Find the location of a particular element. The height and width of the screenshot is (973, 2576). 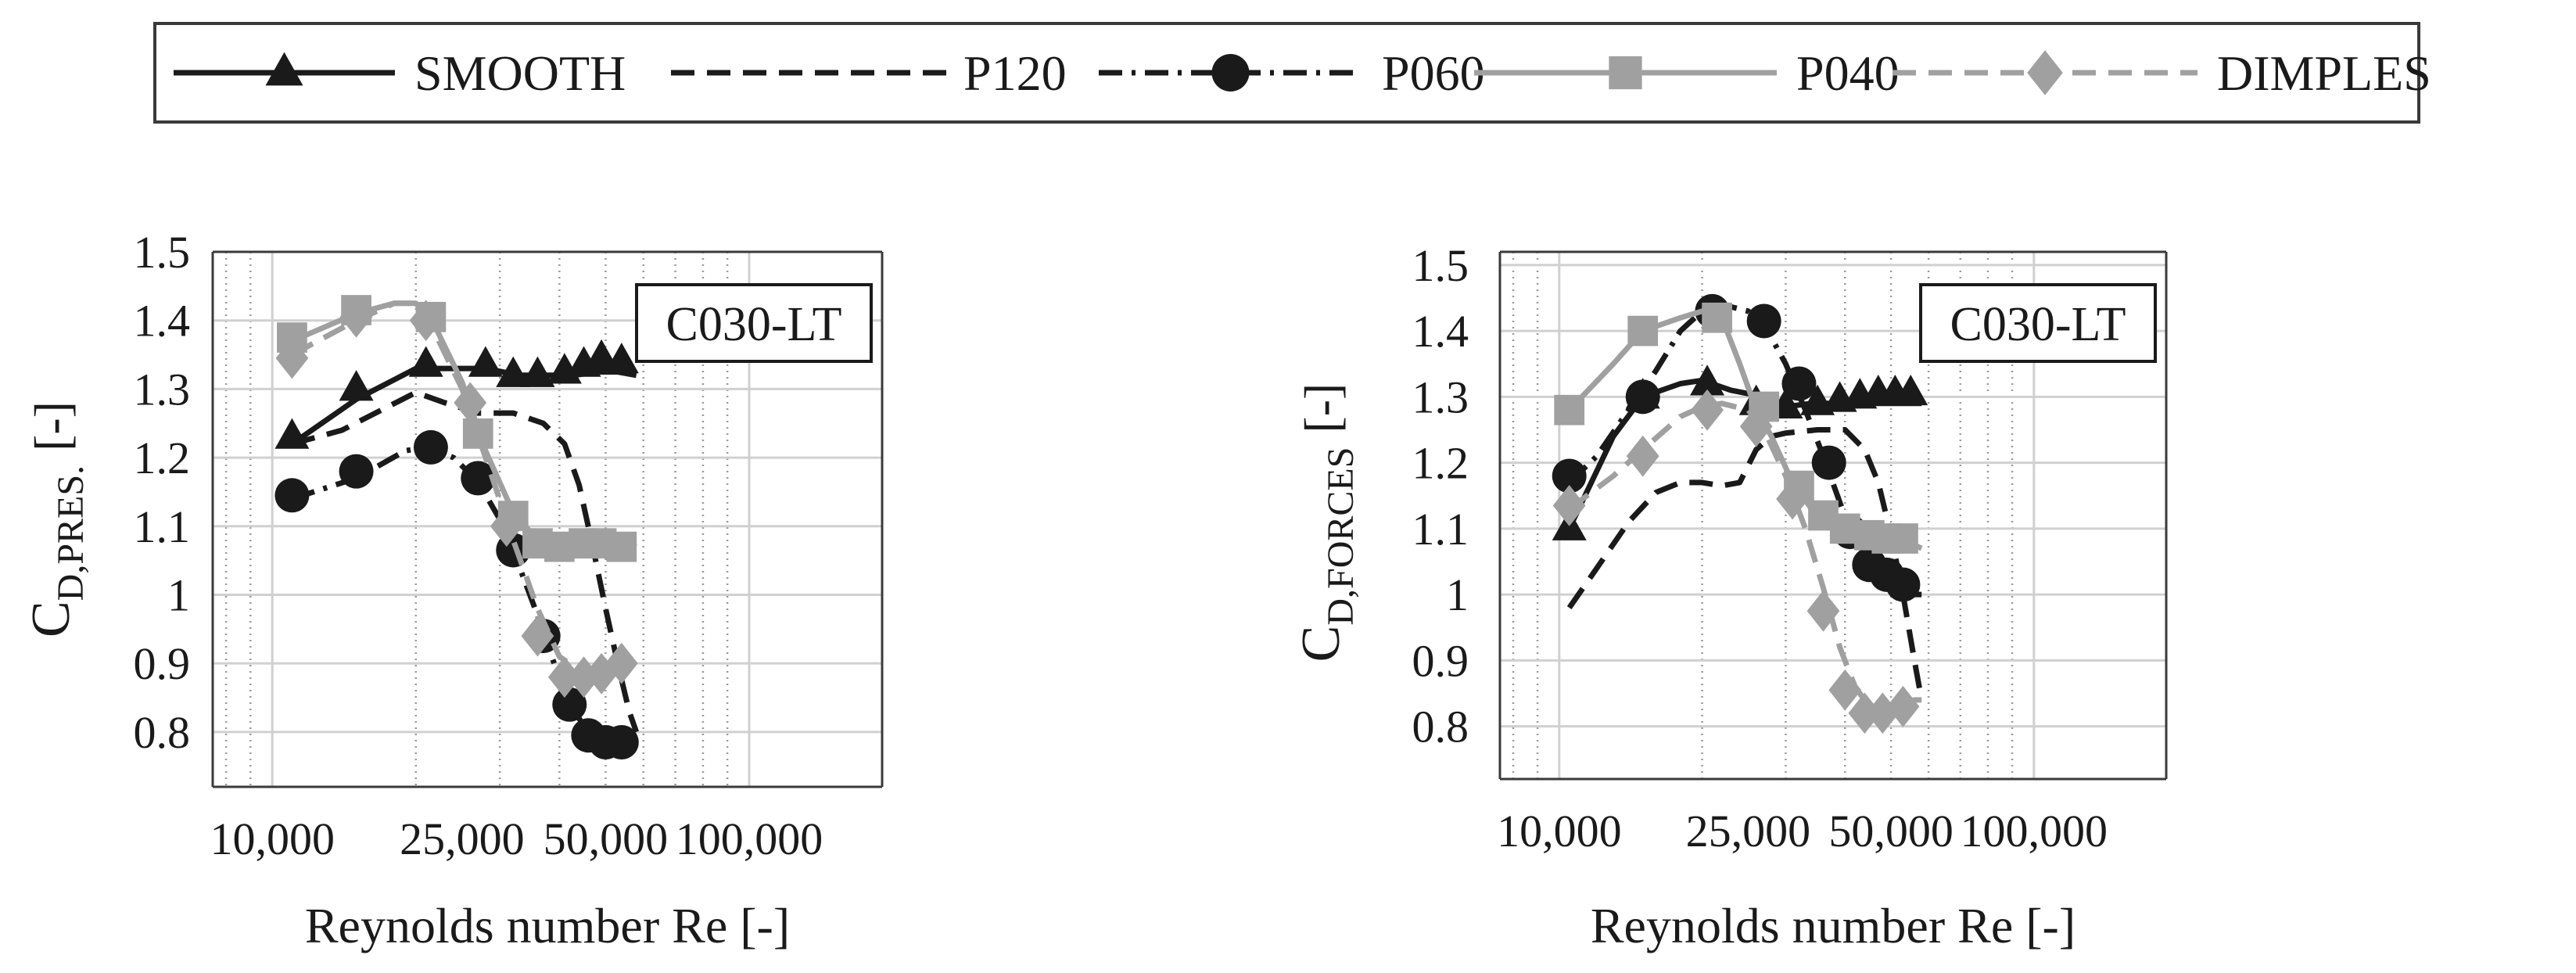

series-line-dimples is located at coordinates (465, 488).